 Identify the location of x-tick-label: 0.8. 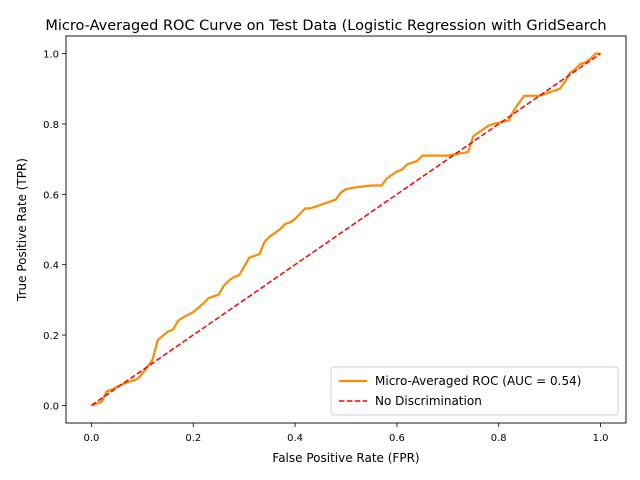
(499, 438).